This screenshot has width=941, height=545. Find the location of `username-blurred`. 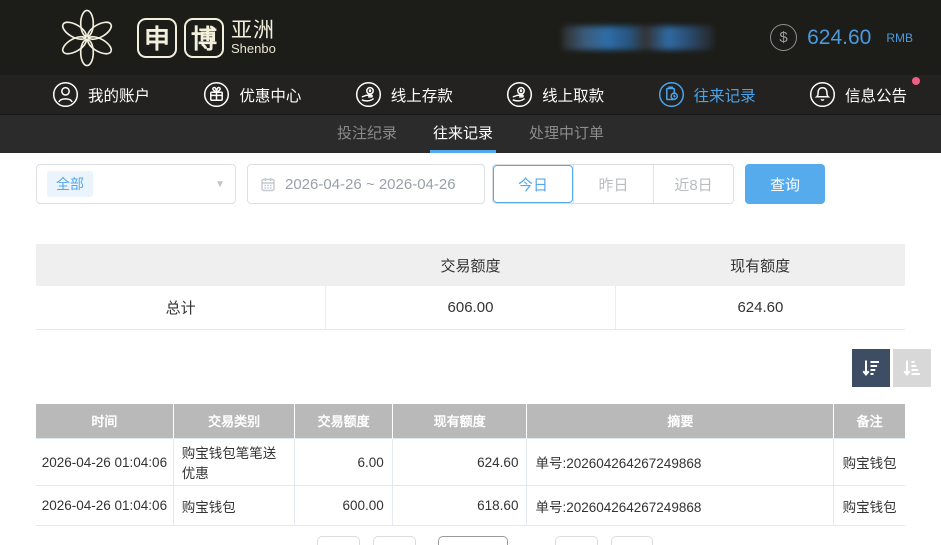

username-blurred is located at coordinates (638, 37).